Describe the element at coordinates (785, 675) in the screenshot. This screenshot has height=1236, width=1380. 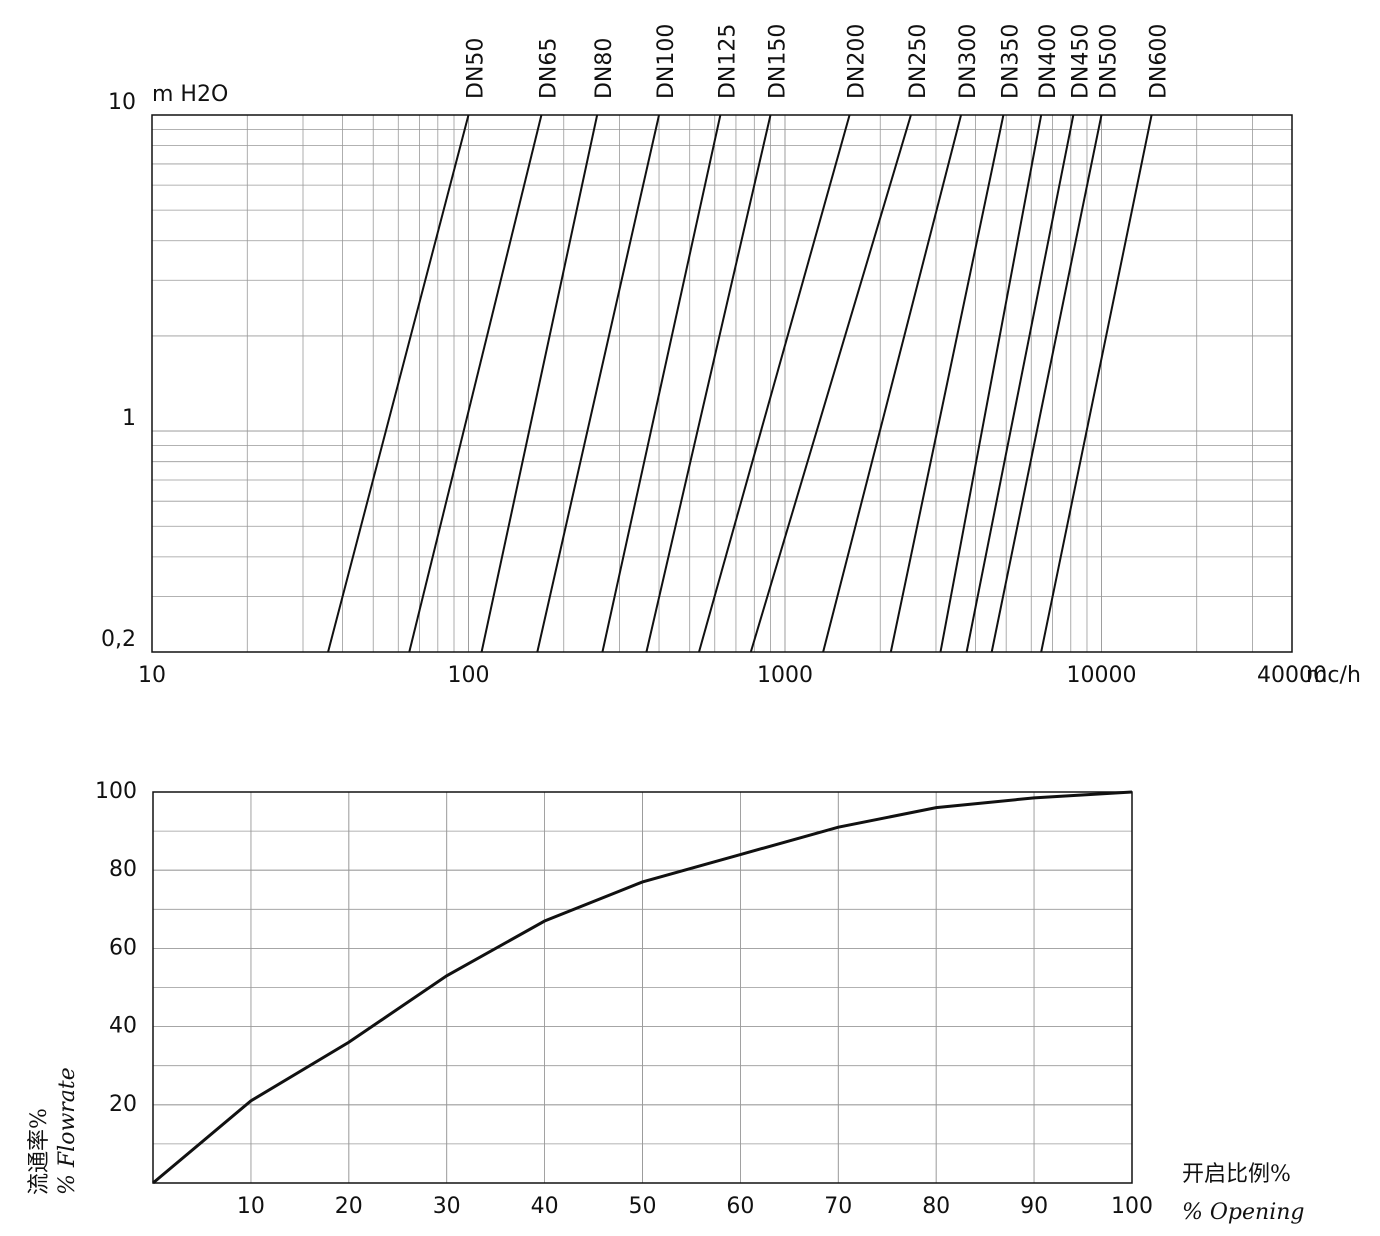
I see `x-tick-label: 1000` at that location.